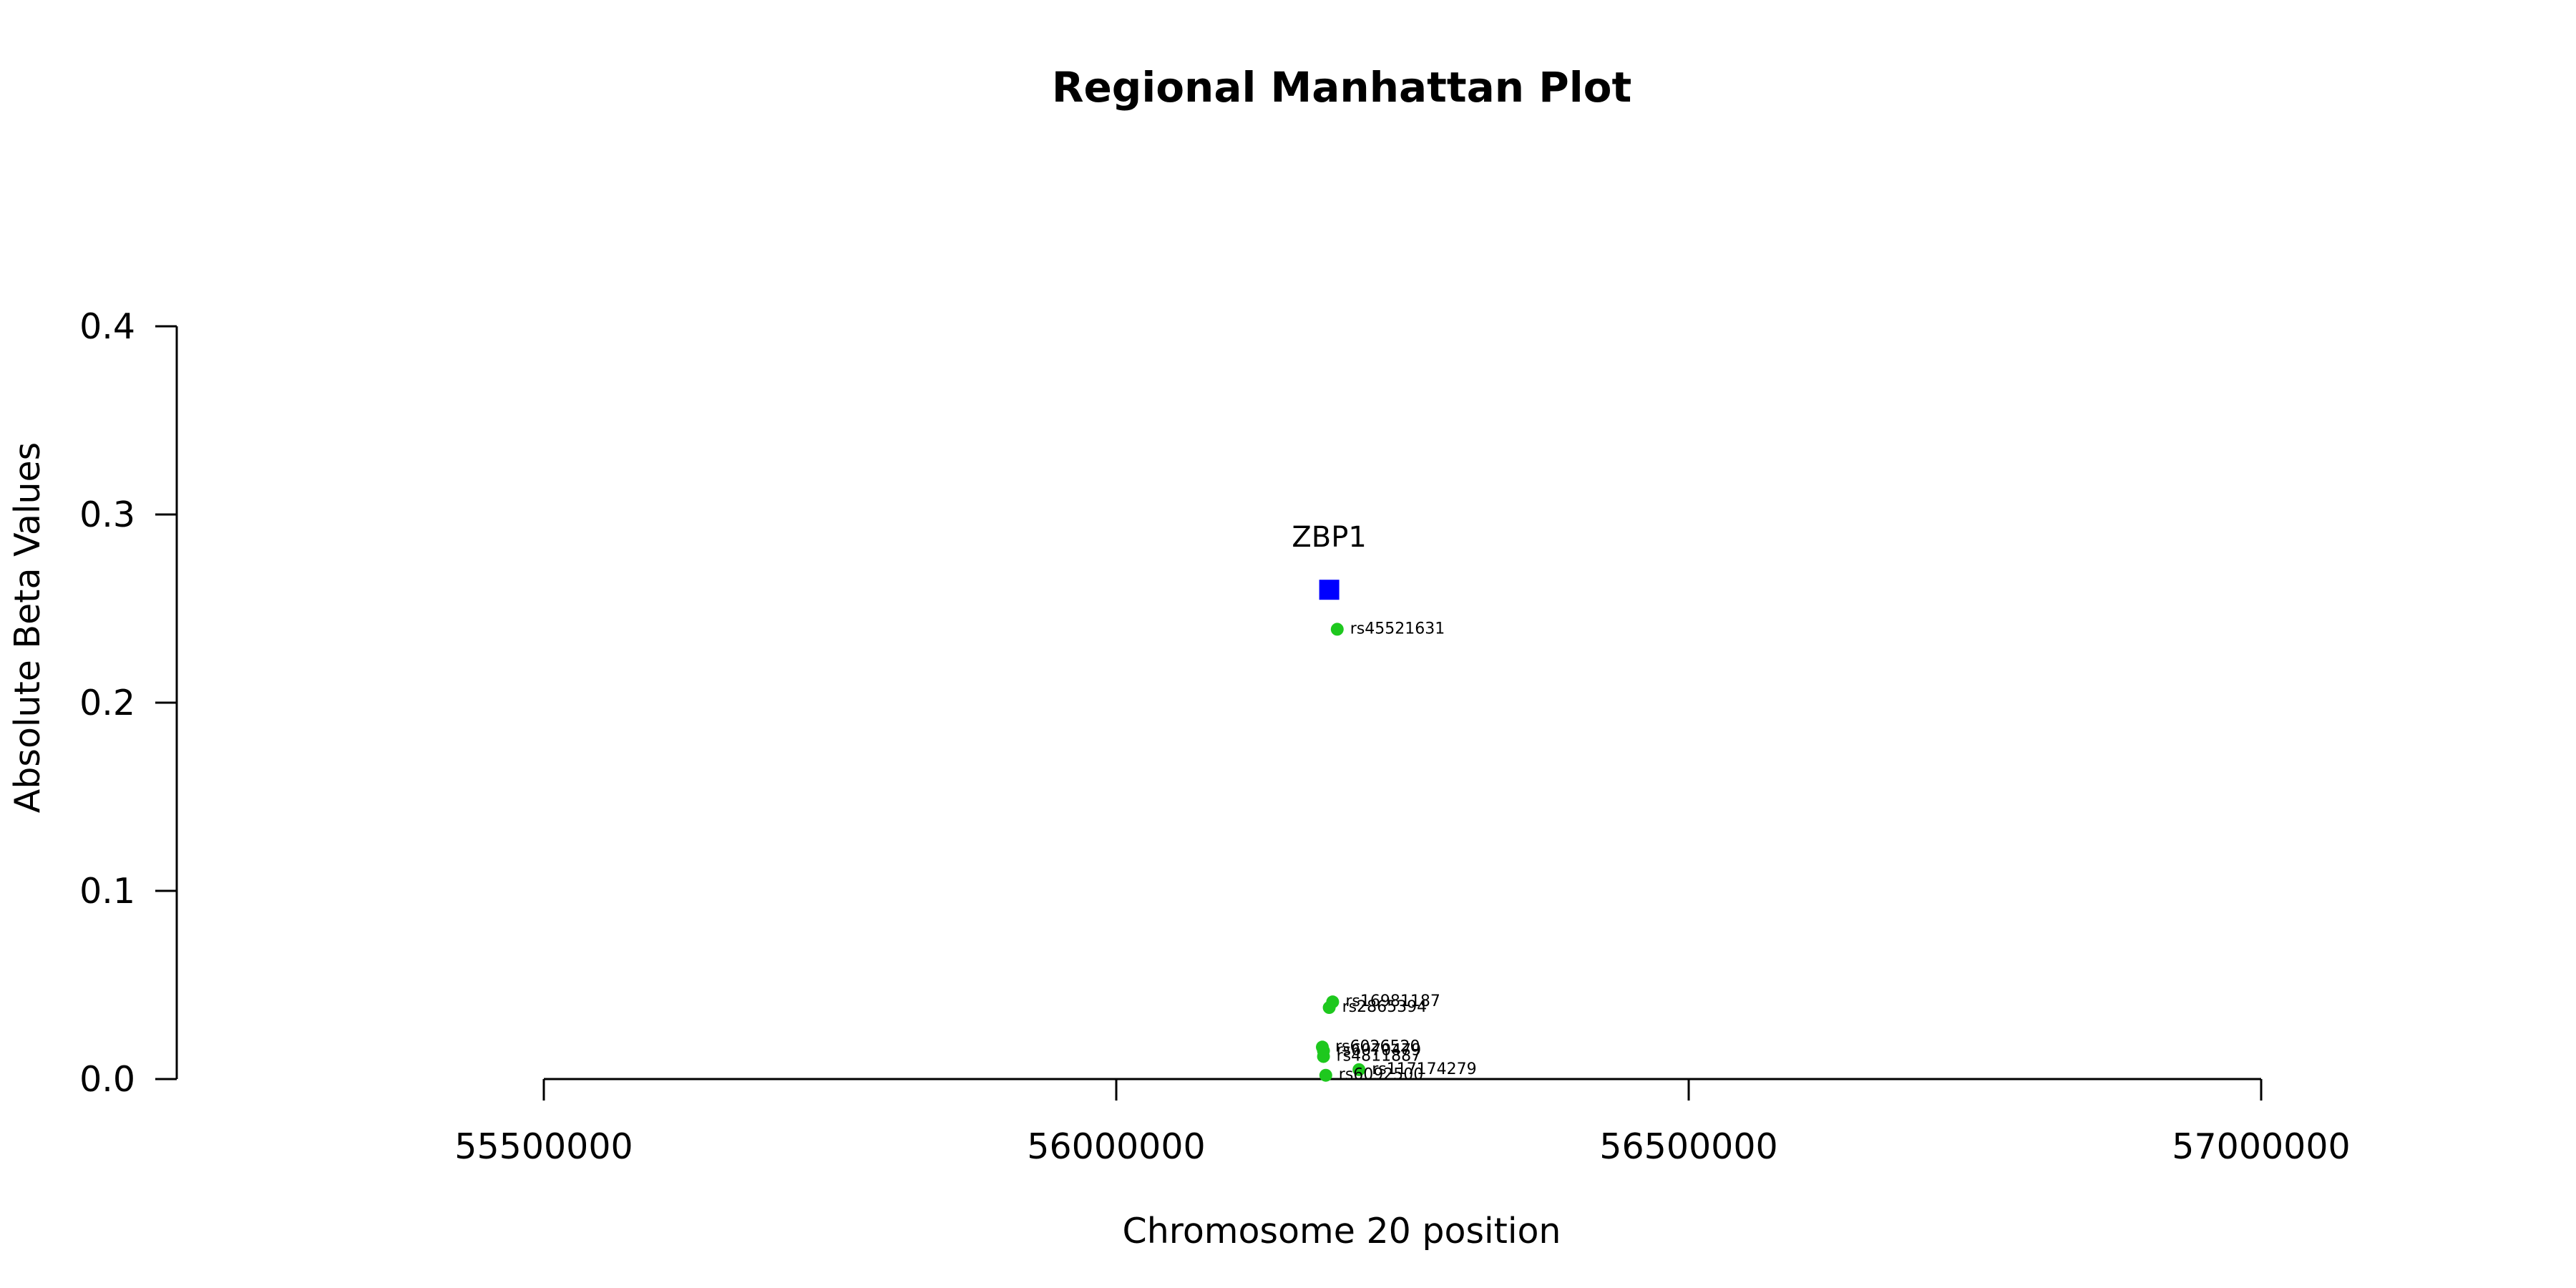 Image resolution: width=2576 pixels, height=1288 pixels. I want to click on x-axis-ticks: 55500000 56000000 56500000 57000000, so click(1402, 1123).